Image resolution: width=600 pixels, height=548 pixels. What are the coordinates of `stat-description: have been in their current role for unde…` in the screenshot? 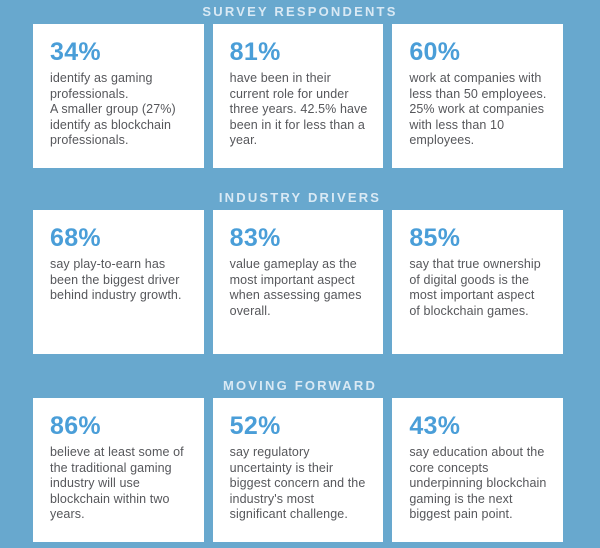 It's located at (298, 109).